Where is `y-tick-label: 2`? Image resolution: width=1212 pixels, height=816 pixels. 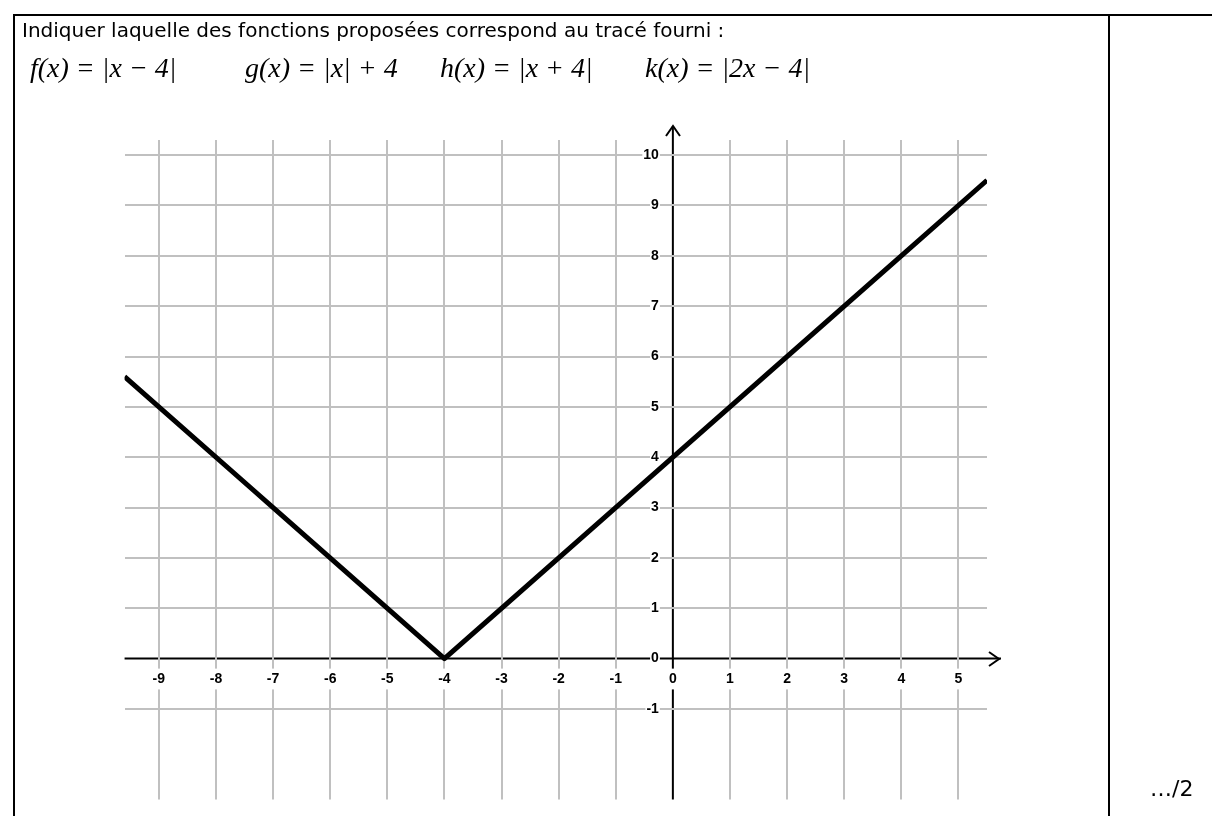
y-tick-label: 2 is located at coordinates (655, 556).